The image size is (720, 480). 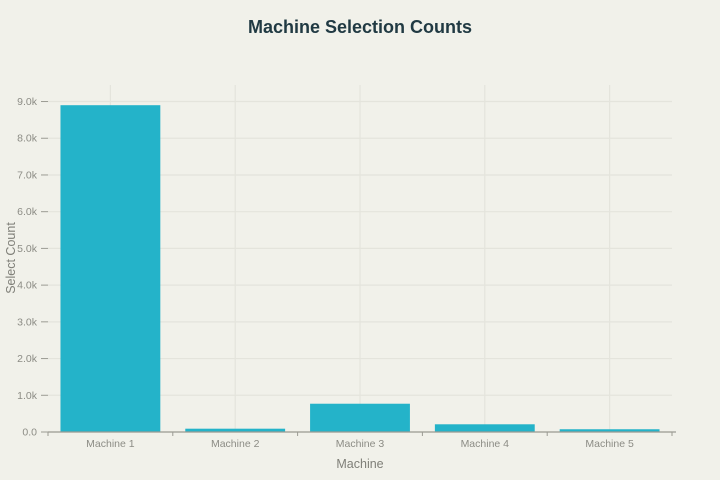 I want to click on x-tick-label: Machine 5, so click(x=609, y=444).